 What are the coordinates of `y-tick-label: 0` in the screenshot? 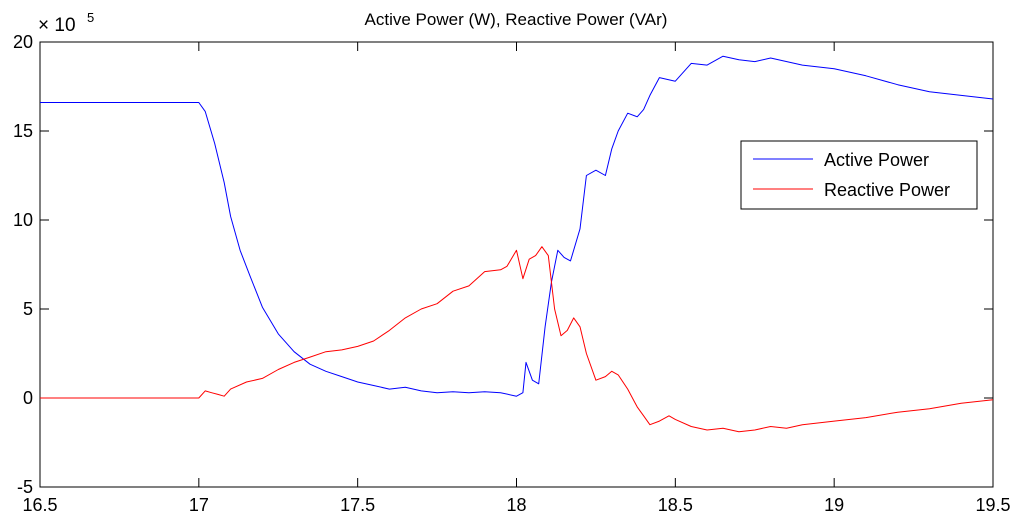 It's located at (28, 398).